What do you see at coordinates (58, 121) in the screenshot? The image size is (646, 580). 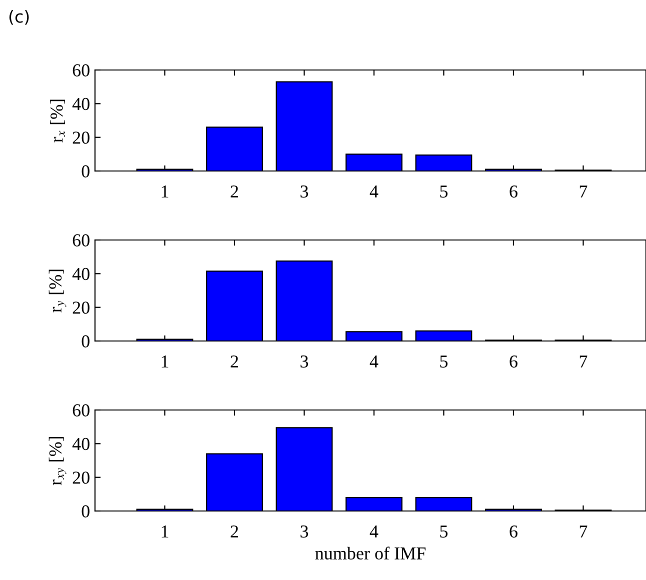 I see `y-axis-title: r$_{x}$ [%]` at bounding box center [58, 121].